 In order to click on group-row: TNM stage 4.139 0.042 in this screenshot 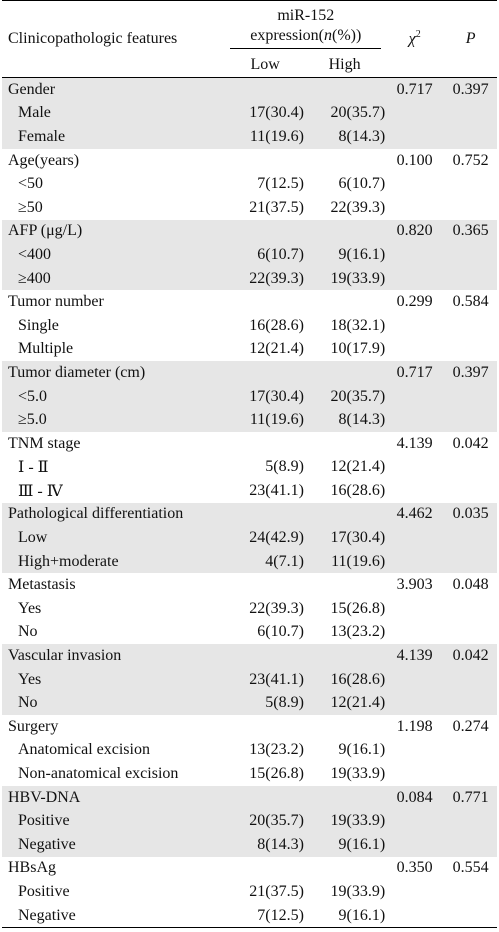, I will do `click(249, 443)`.